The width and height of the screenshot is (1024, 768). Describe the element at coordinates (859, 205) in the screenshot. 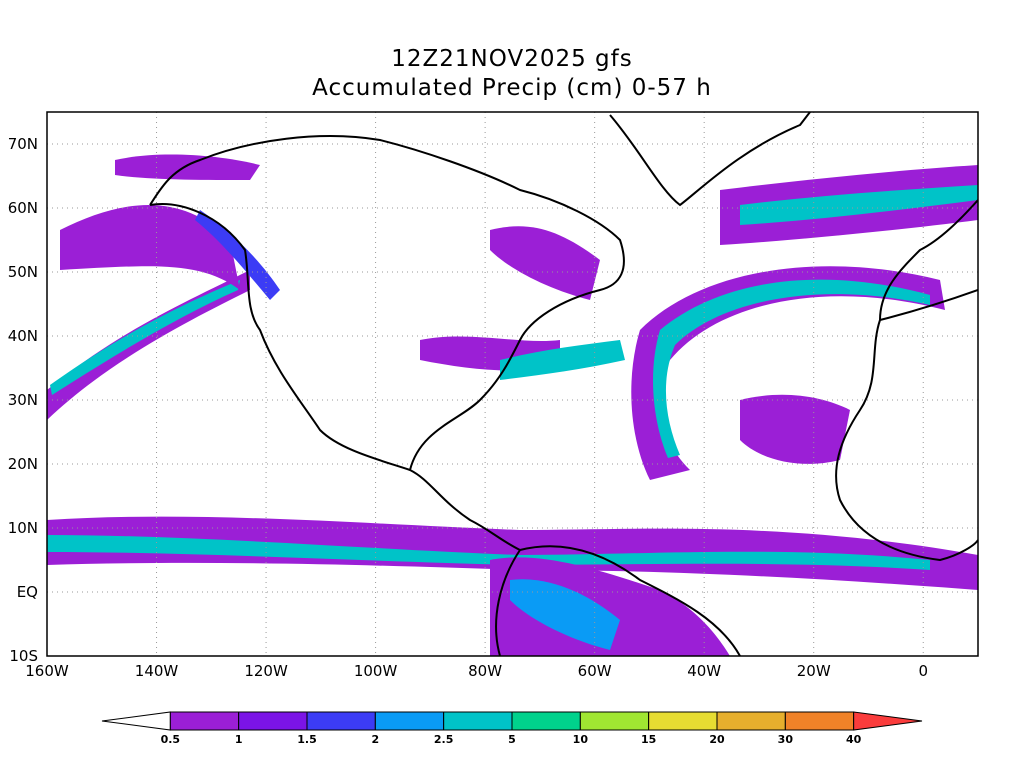

I see `precip-core-north-atlantic` at that location.